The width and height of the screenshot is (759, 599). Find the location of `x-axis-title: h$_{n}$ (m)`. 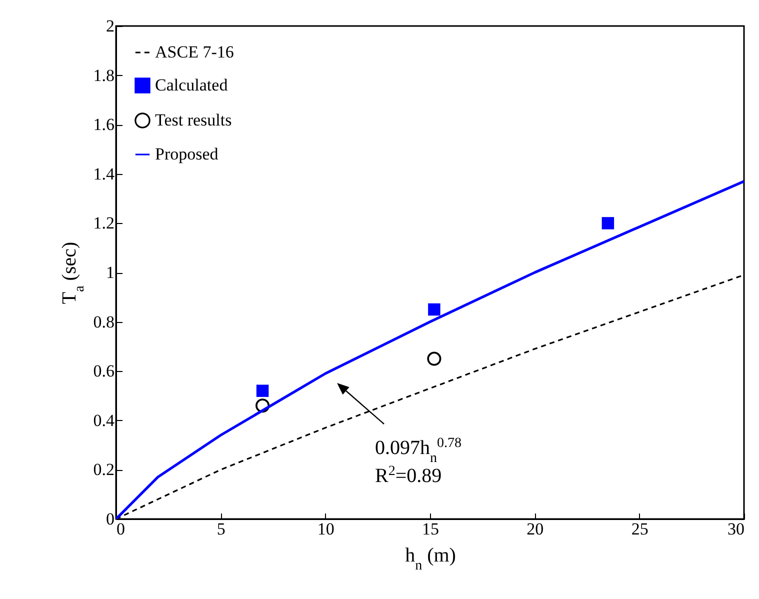

x-axis-title: h$_{n}$ (m) is located at coordinates (430, 558).